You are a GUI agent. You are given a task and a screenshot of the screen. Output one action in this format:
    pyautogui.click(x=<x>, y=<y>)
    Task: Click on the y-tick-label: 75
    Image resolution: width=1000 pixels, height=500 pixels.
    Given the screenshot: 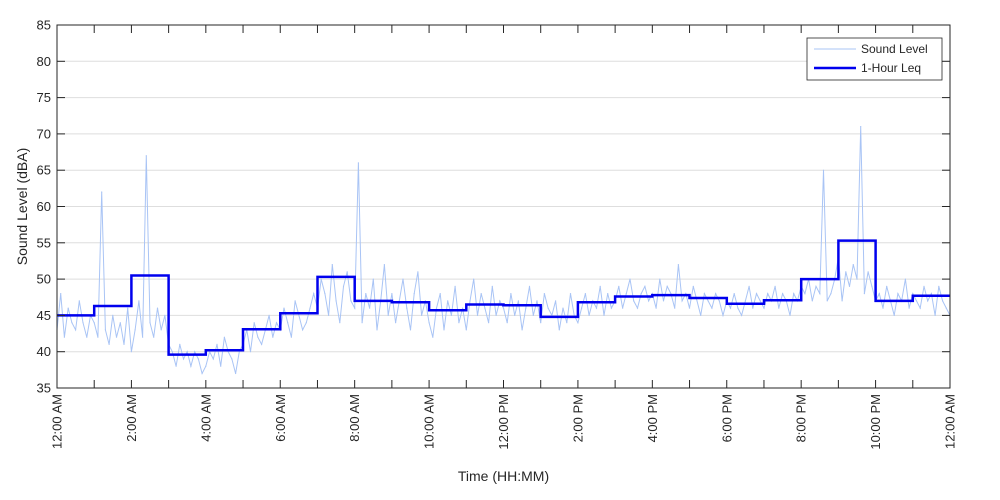 What is the action you would take?
    pyautogui.click(x=44, y=97)
    